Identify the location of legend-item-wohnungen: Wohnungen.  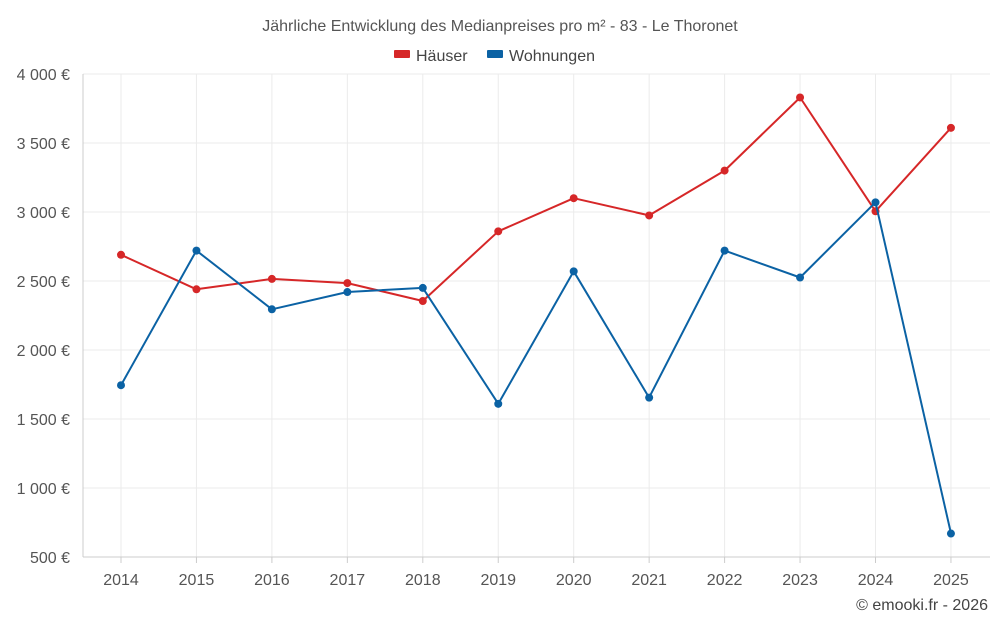
(541, 56).